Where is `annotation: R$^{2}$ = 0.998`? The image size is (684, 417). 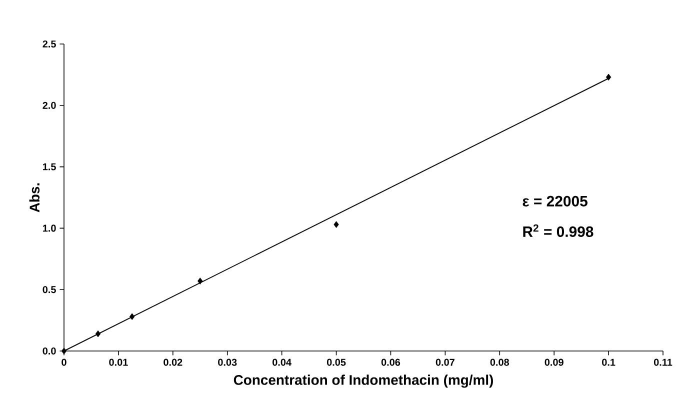
annotation: R$^{2}$ = 0.998 is located at coordinates (558, 230).